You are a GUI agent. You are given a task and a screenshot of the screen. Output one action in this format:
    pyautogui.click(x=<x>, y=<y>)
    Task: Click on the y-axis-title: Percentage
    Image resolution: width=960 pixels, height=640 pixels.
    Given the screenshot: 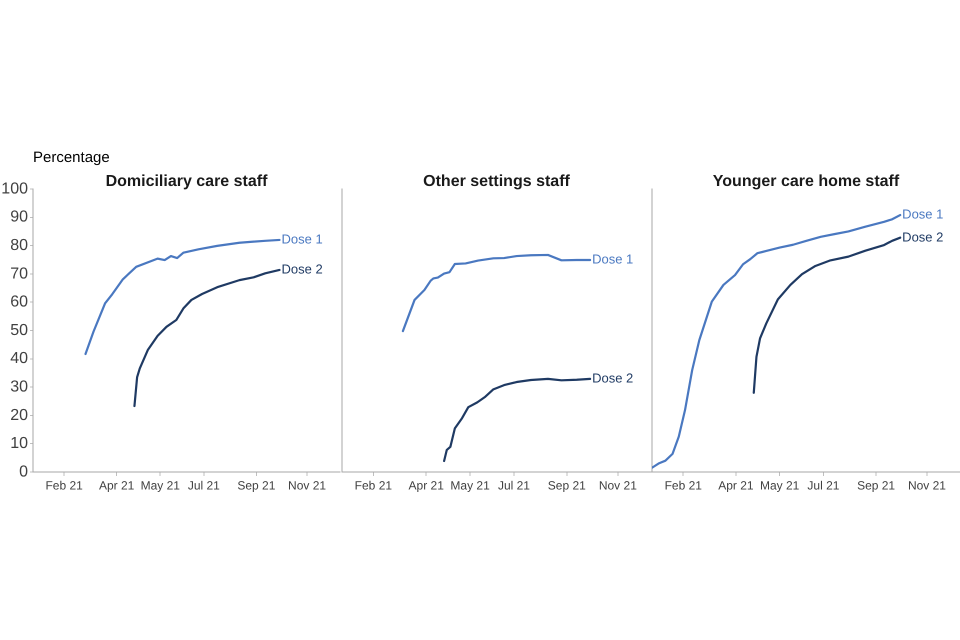 What is the action you would take?
    pyautogui.click(x=71, y=157)
    